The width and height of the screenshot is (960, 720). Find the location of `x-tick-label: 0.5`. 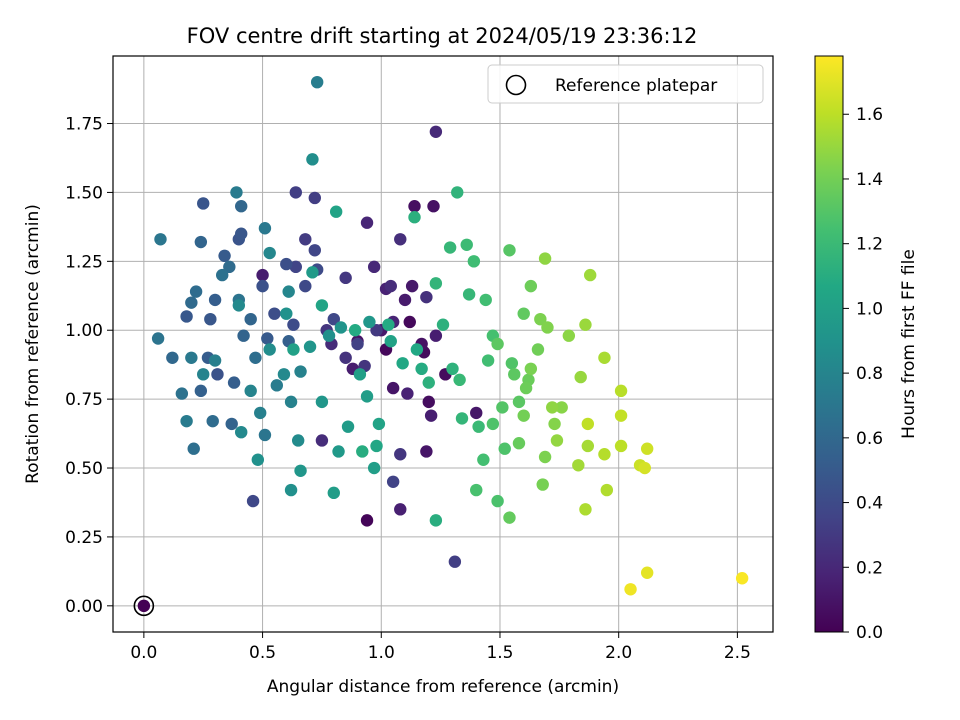

x-tick-label: 0.5 is located at coordinates (262, 653).